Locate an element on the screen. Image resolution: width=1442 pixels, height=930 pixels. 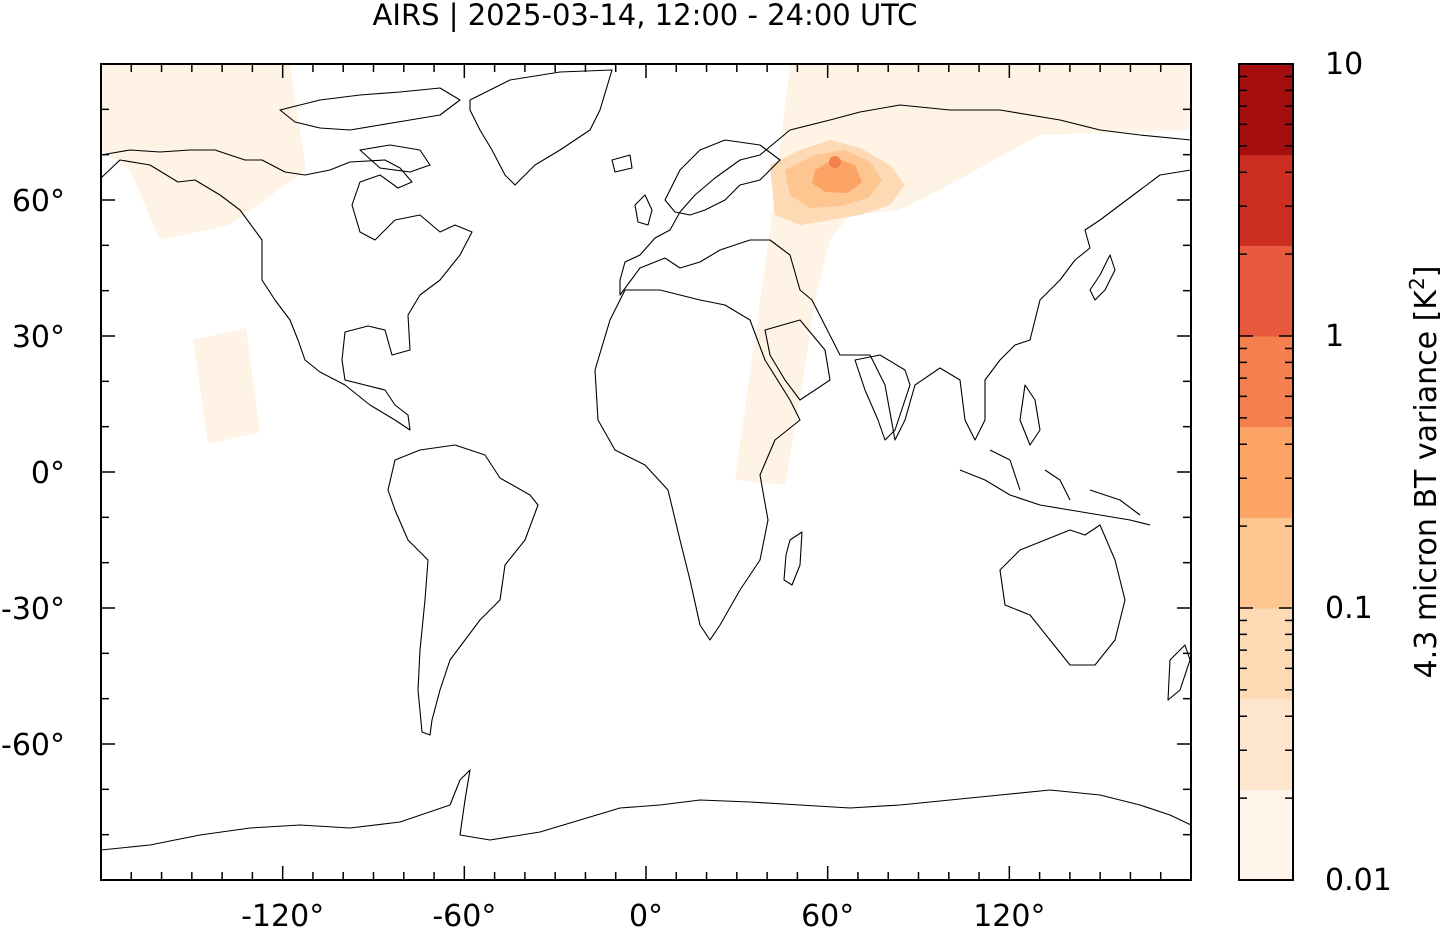
coast-greenland is located at coordinates (541, 127).